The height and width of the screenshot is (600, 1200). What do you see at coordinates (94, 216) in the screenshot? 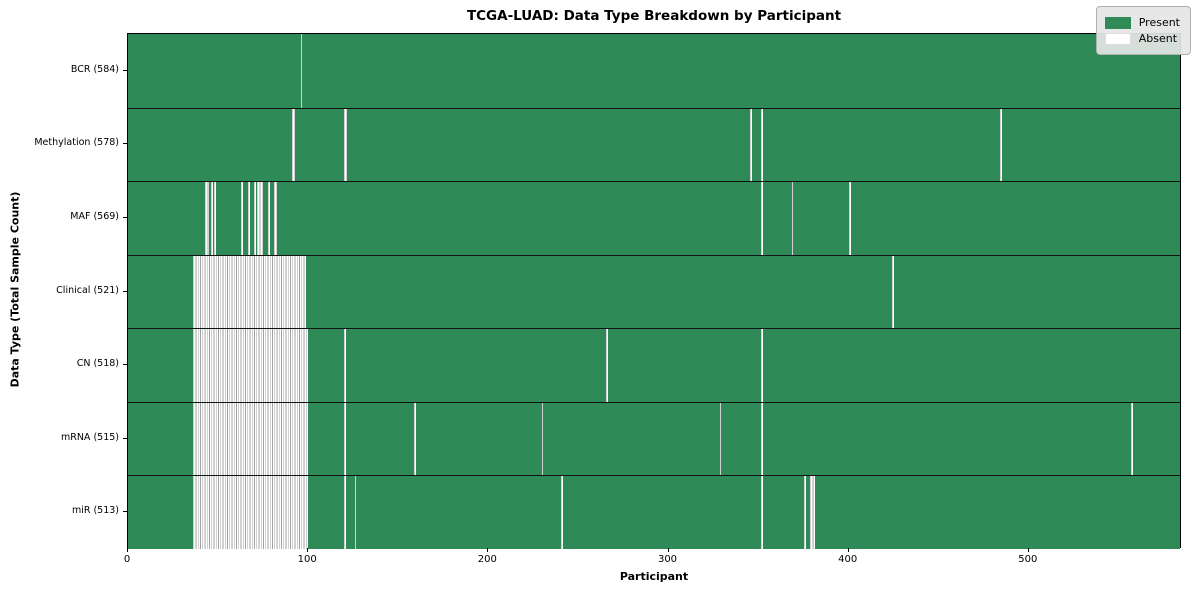
I see `y-tick-label: MAF (569)` at bounding box center [94, 216].